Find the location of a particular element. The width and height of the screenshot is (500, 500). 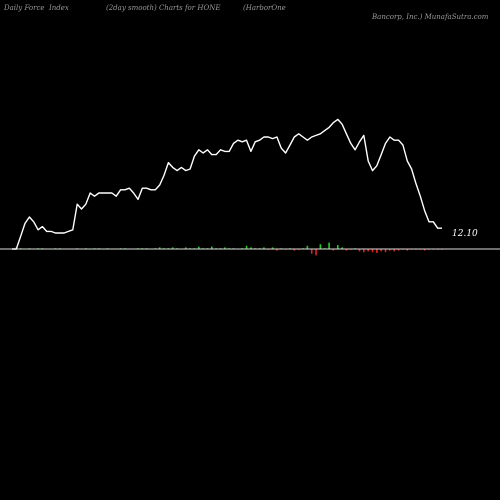

header-right-bottom: Bancorp, Inc.) MunafaSutra.com is located at coordinates (430, 17).